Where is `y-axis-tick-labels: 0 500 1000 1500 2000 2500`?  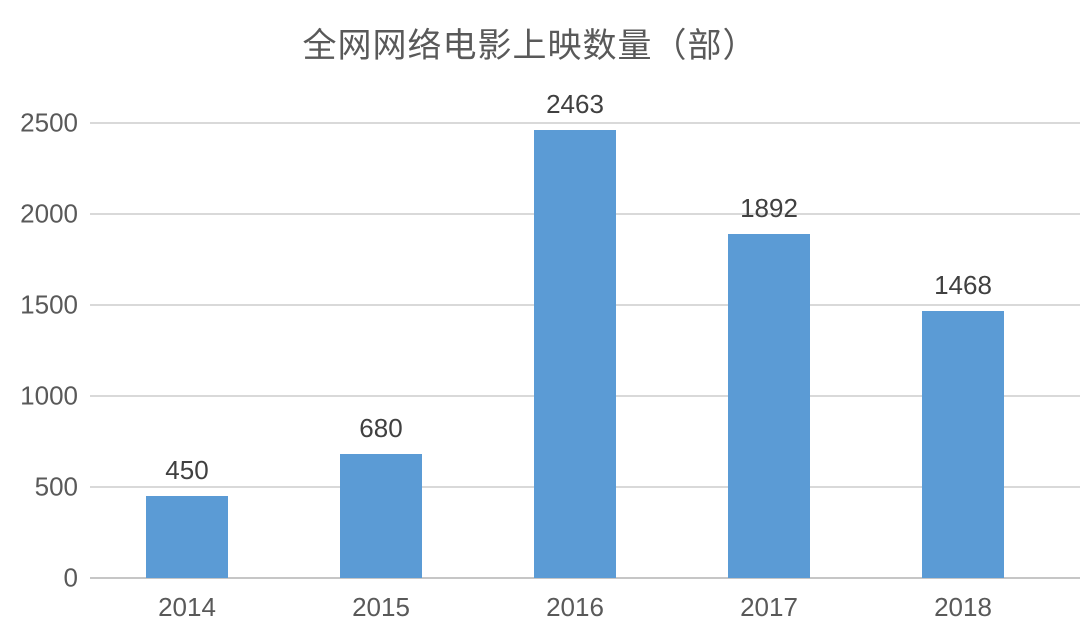 y-axis-tick-labels: 0 500 1000 1500 2000 2500 is located at coordinates (39, 350).